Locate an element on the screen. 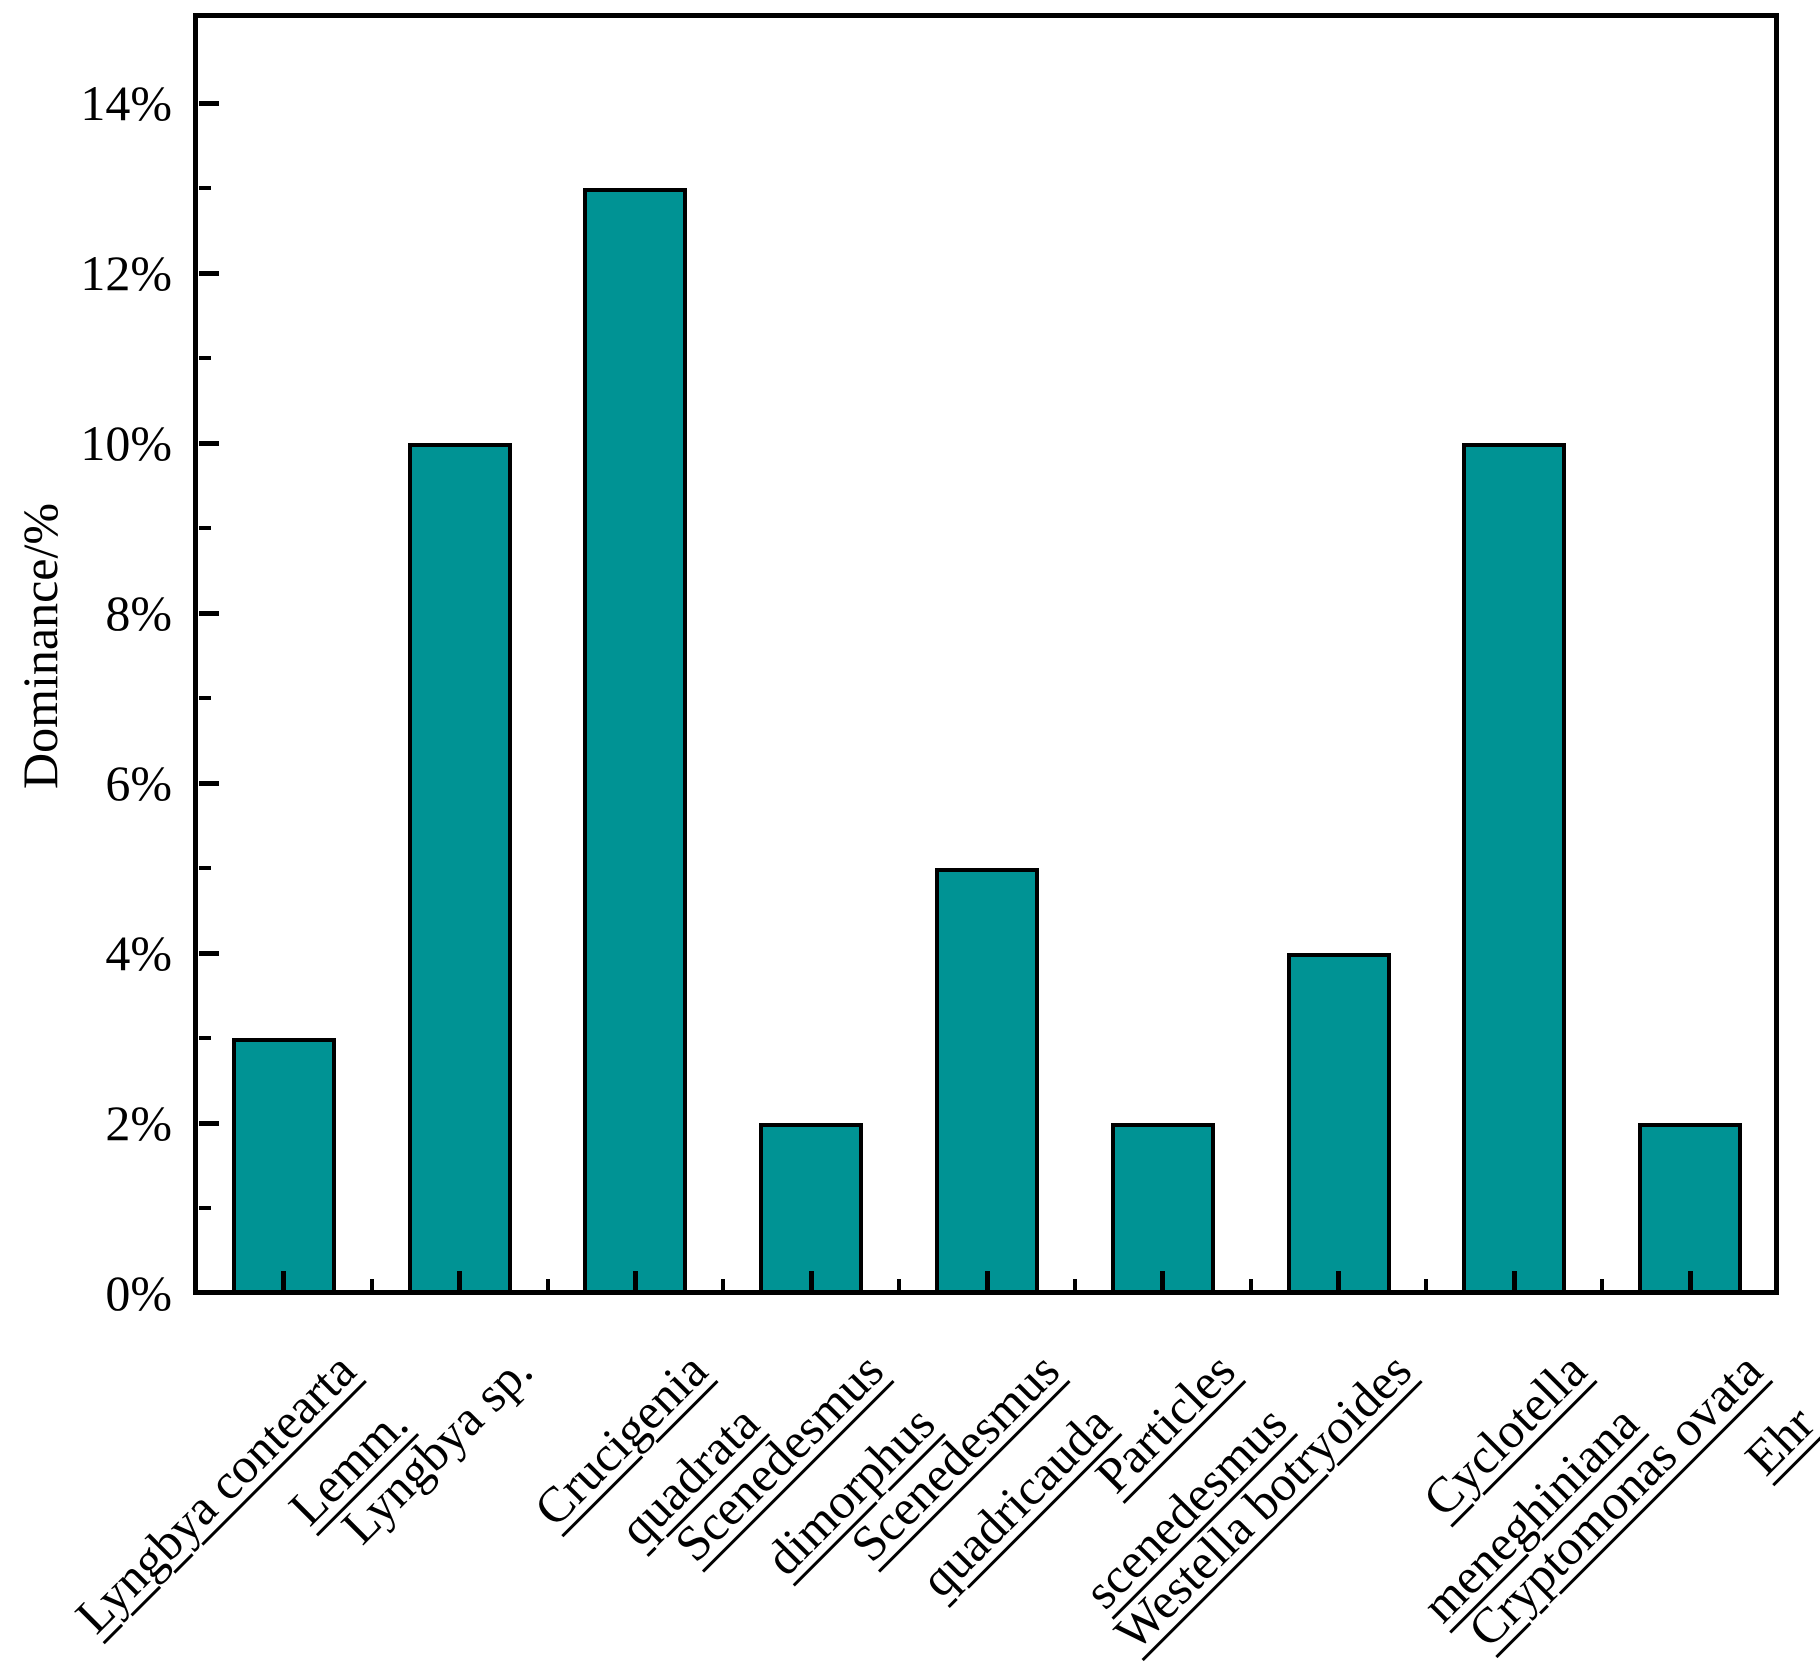 The width and height of the screenshot is (1820, 1672). y-tick-label: 4% is located at coordinates (138, 953).